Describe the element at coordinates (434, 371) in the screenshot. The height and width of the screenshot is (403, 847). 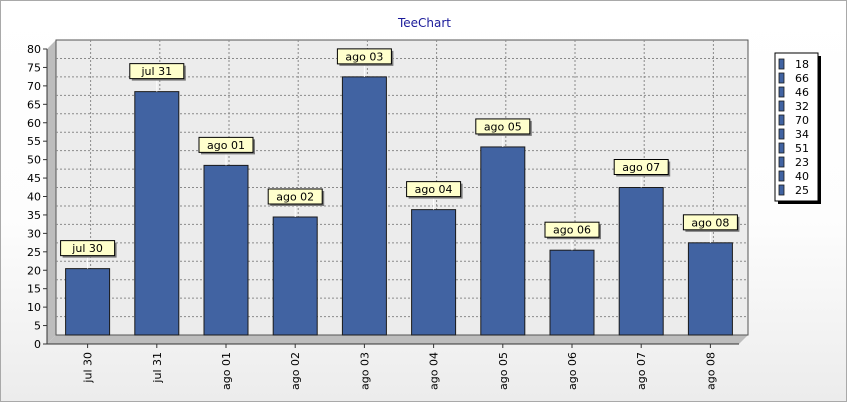
I see `x-tick-label: ago 04` at that location.